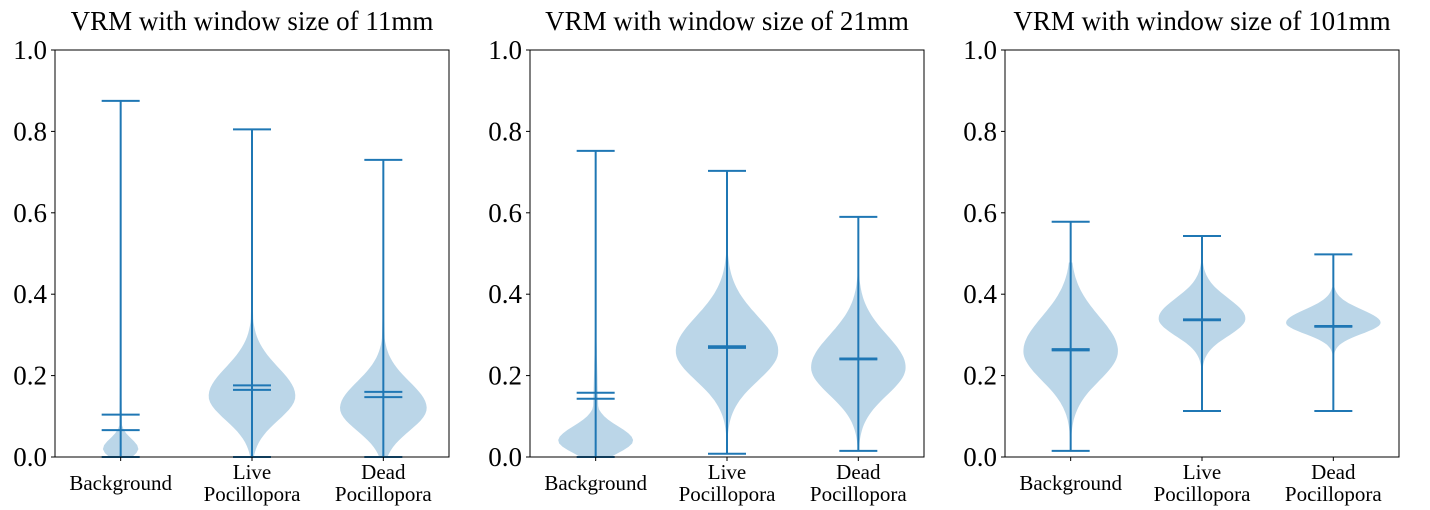 This screenshot has height=510, width=1430. What do you see at coordinates (252, 21) in the screenshot?
I see `chart-title: VRM with window size of 11mm` at bounding box center [252, 21].